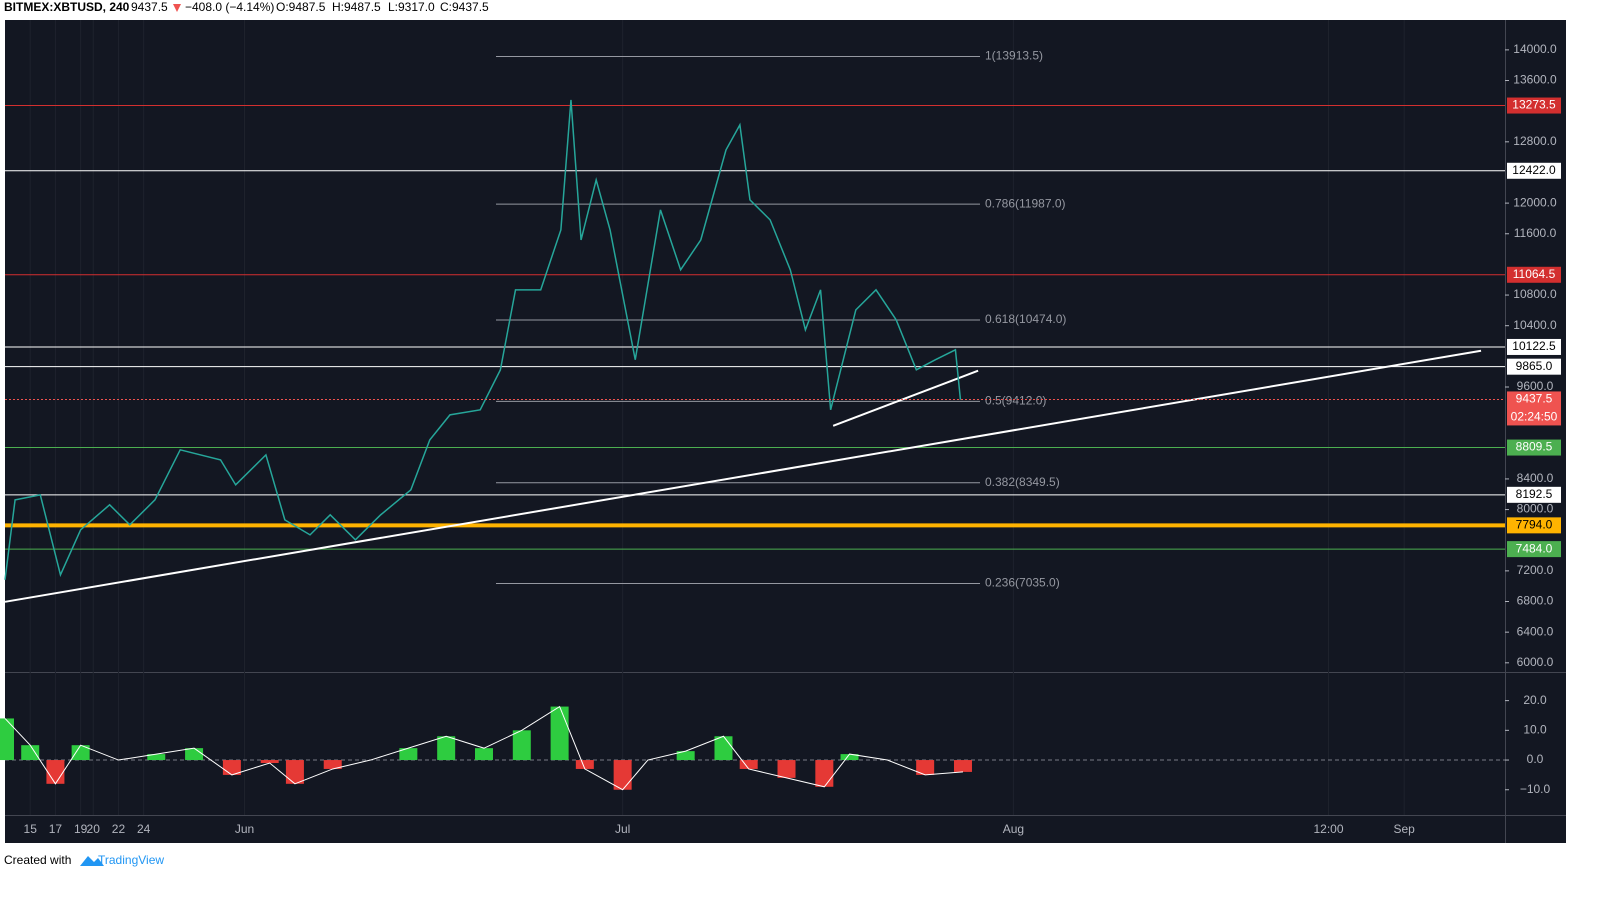  What do you see at coordinates (1535, 789) in the screenshot?
I see `osc-y-tick-label: −10.0` at bounding box center [1535, 789].